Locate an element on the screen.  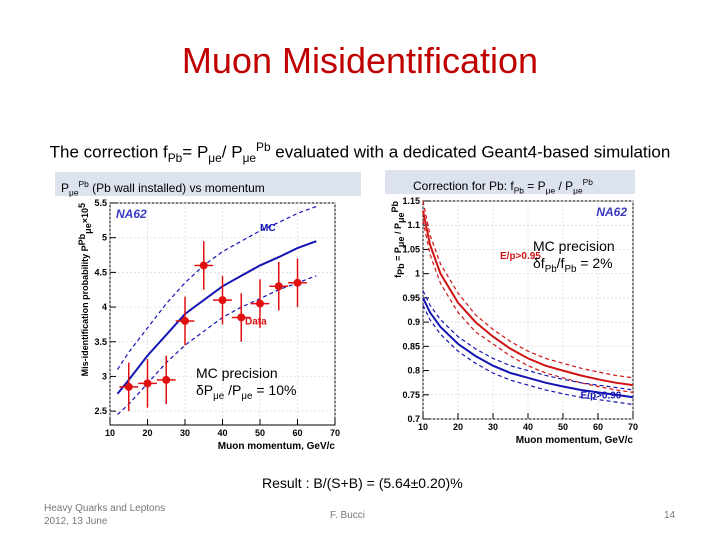
chart1-y-tick-label: 1 is located at coordinates (417, 274).